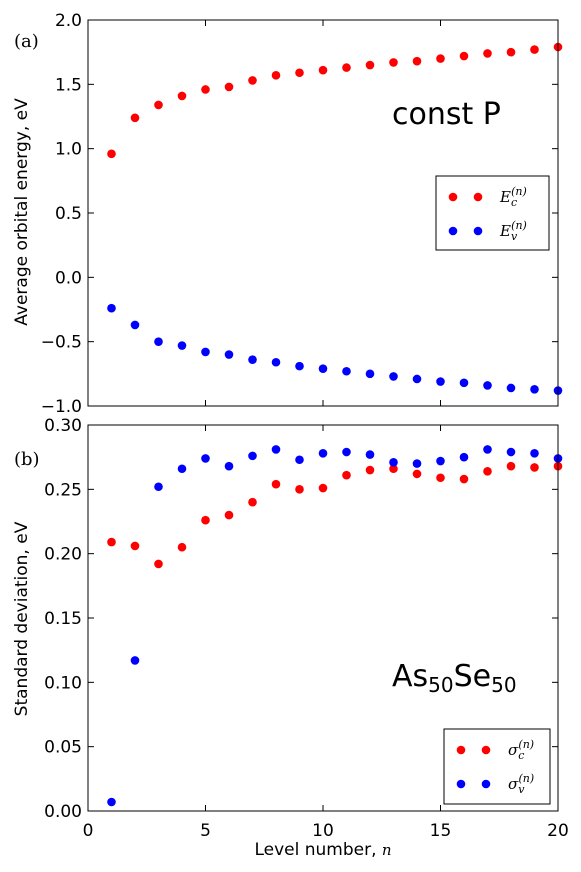 The width and height of the screenshot is (581, 872). I want to click on panel-a-legend-items: Ec(n) Ev(n), so click(487, 214).